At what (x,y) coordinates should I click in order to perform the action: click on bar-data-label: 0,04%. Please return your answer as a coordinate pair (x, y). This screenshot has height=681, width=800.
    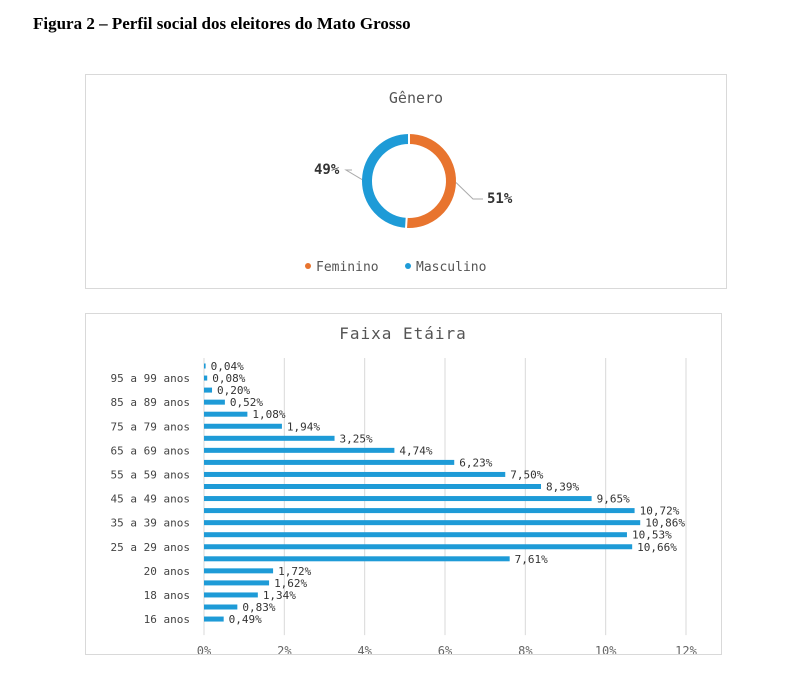
    Looking at the image, I should click on (227, 366).